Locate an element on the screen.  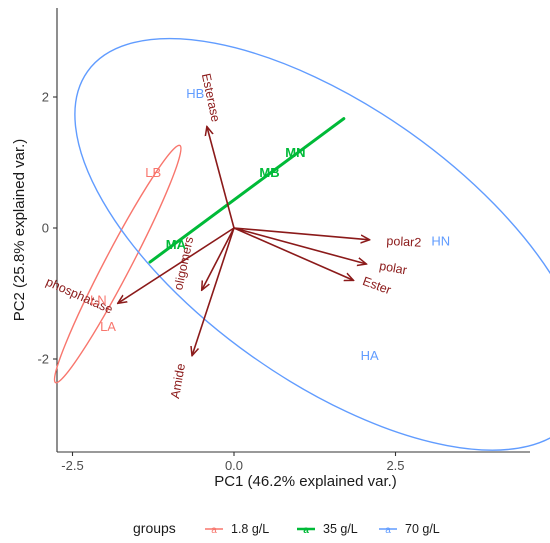
point-label: LN is located at coordinates (98, 300).